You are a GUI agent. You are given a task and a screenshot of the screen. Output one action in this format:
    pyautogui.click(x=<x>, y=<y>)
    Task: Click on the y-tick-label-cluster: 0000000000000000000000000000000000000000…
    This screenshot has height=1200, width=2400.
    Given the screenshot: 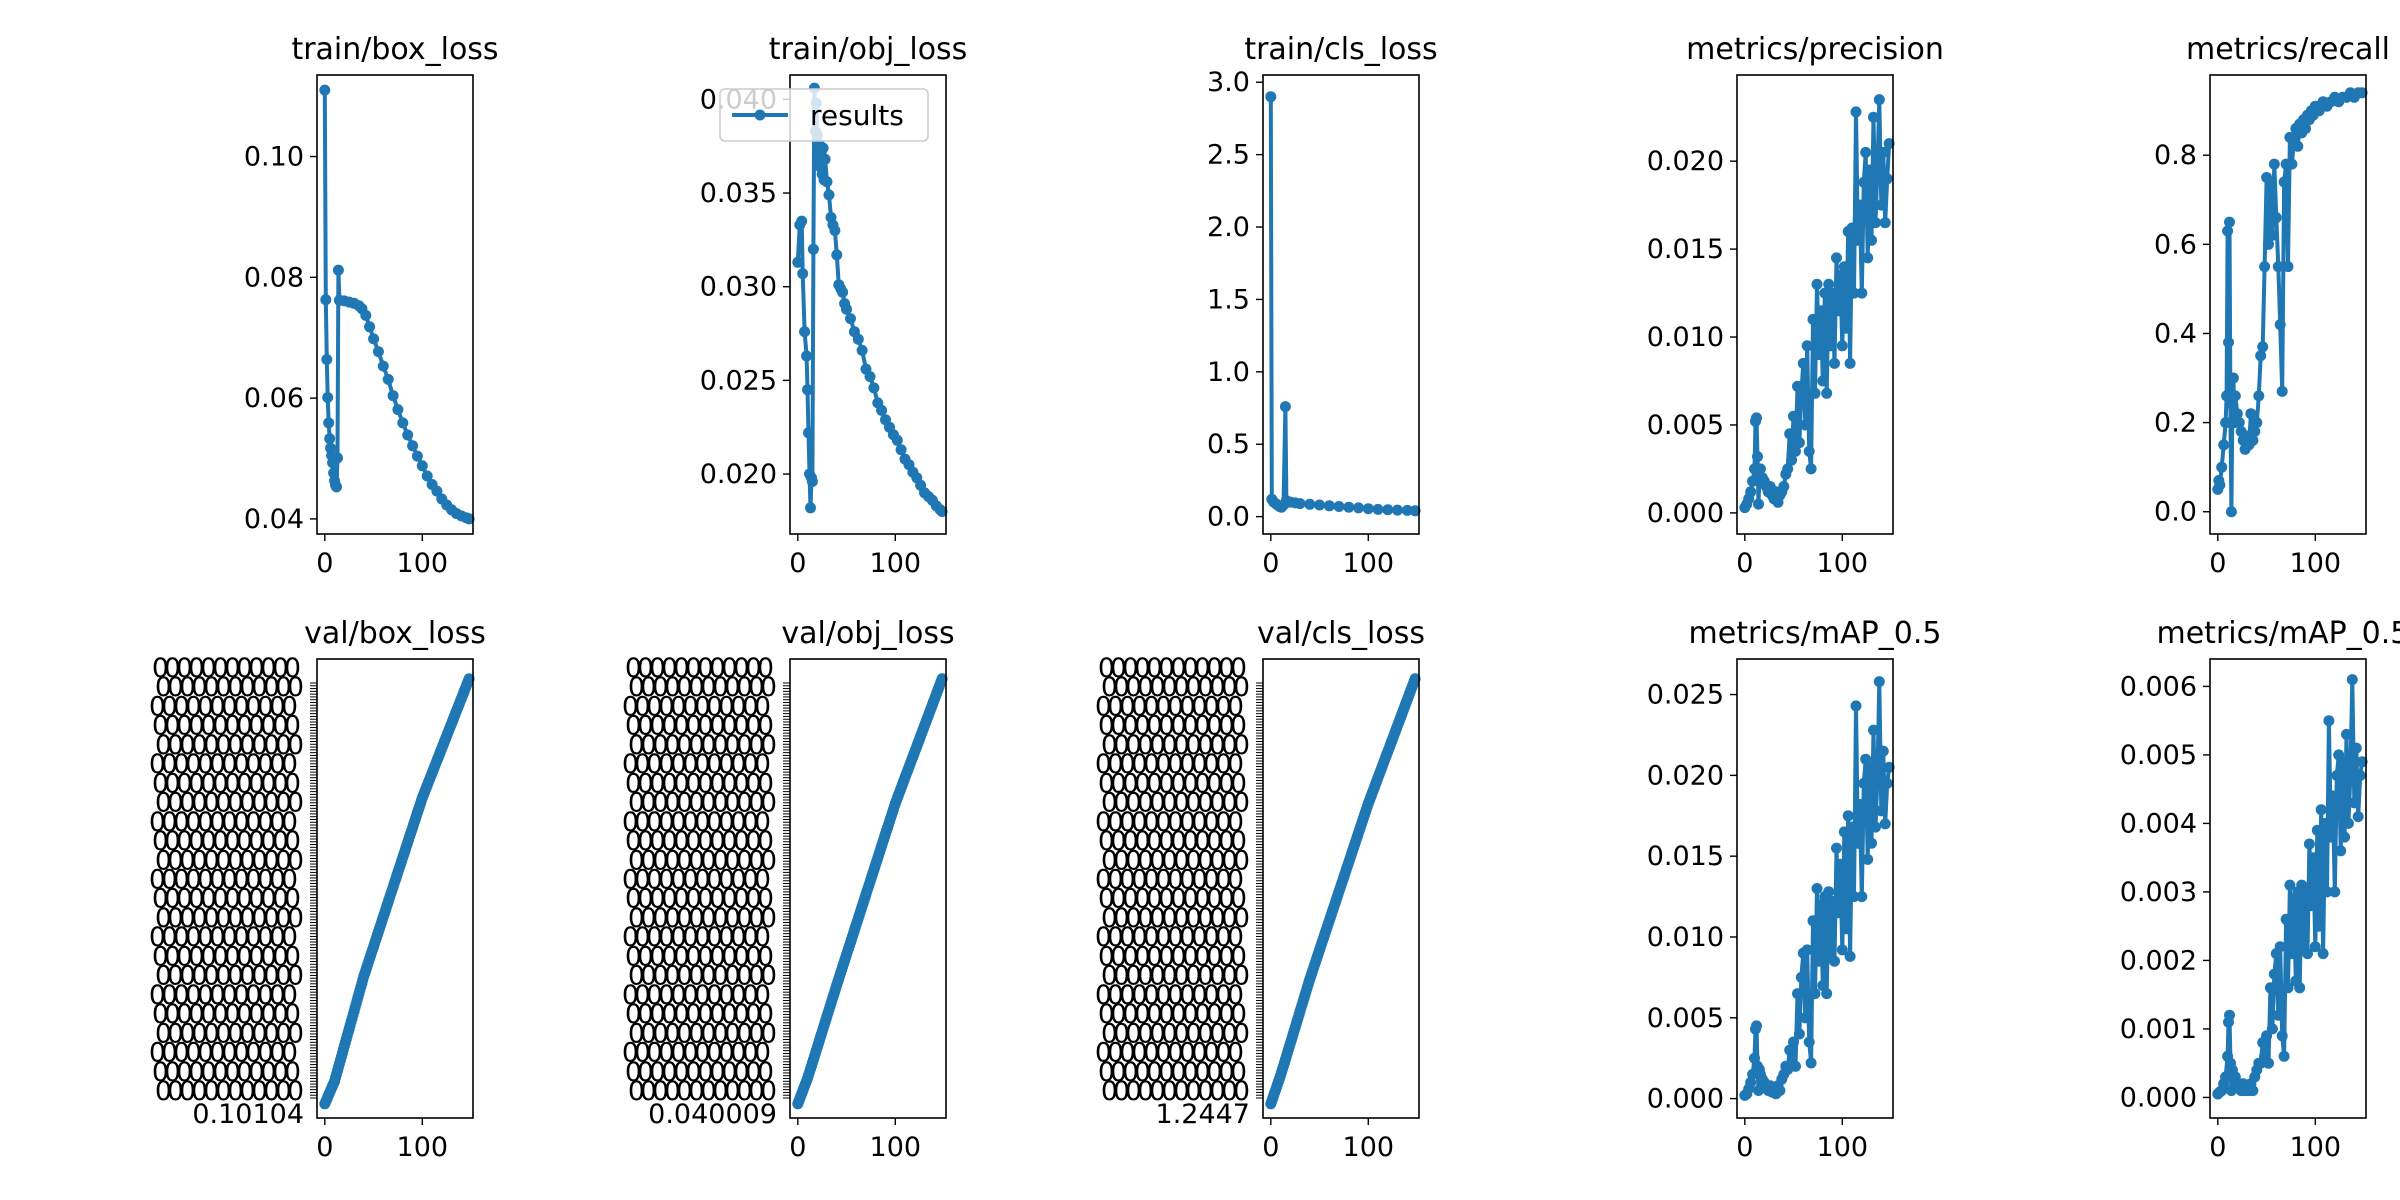 What is the action you would take?
    pyautogui.click(x=699, y=880)
    